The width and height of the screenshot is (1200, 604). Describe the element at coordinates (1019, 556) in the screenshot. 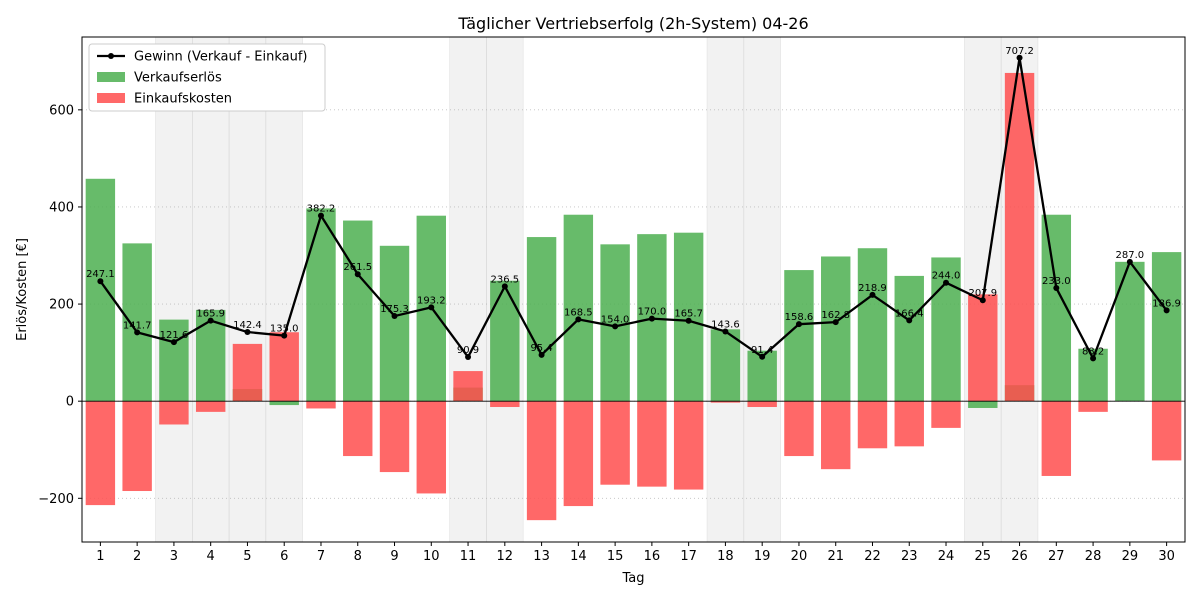

I see `x-tick-label-26: 26` at that location.